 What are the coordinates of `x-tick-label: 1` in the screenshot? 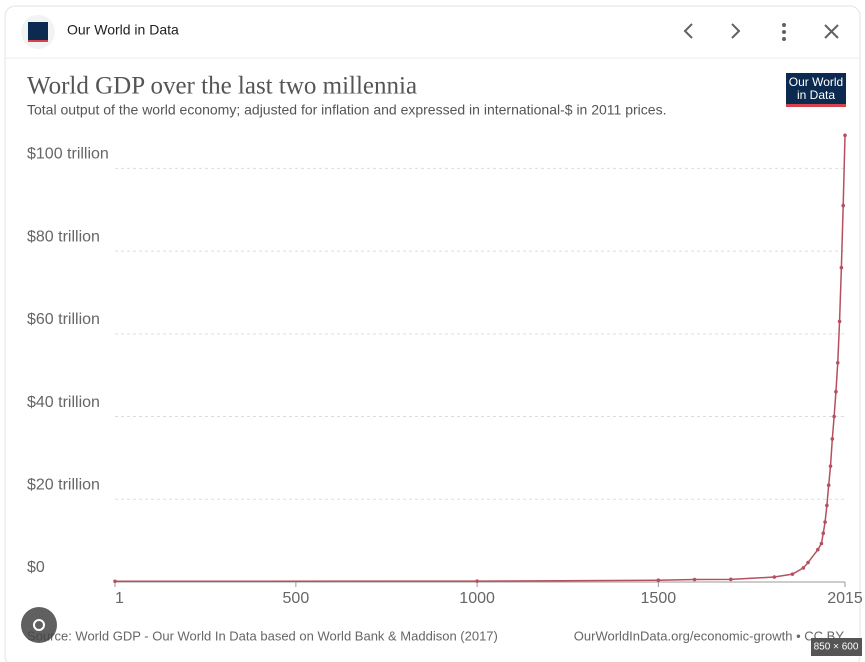 It's located at (119, 598).